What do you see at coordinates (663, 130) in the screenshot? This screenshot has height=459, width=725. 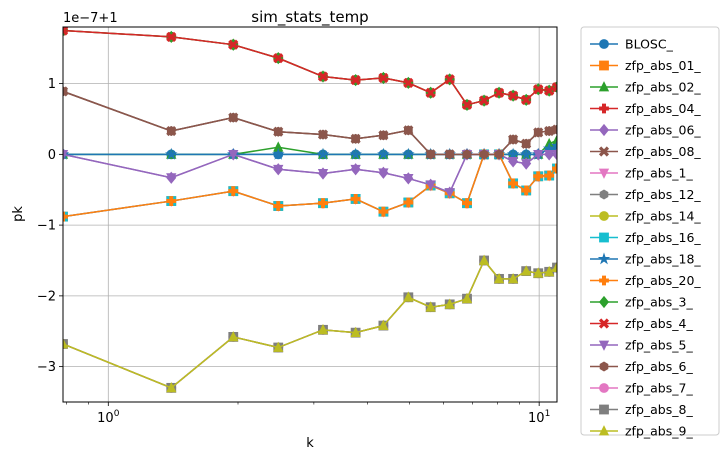 I see `legend-label: zfp_abs_06_` at bounding box center [663, 130].